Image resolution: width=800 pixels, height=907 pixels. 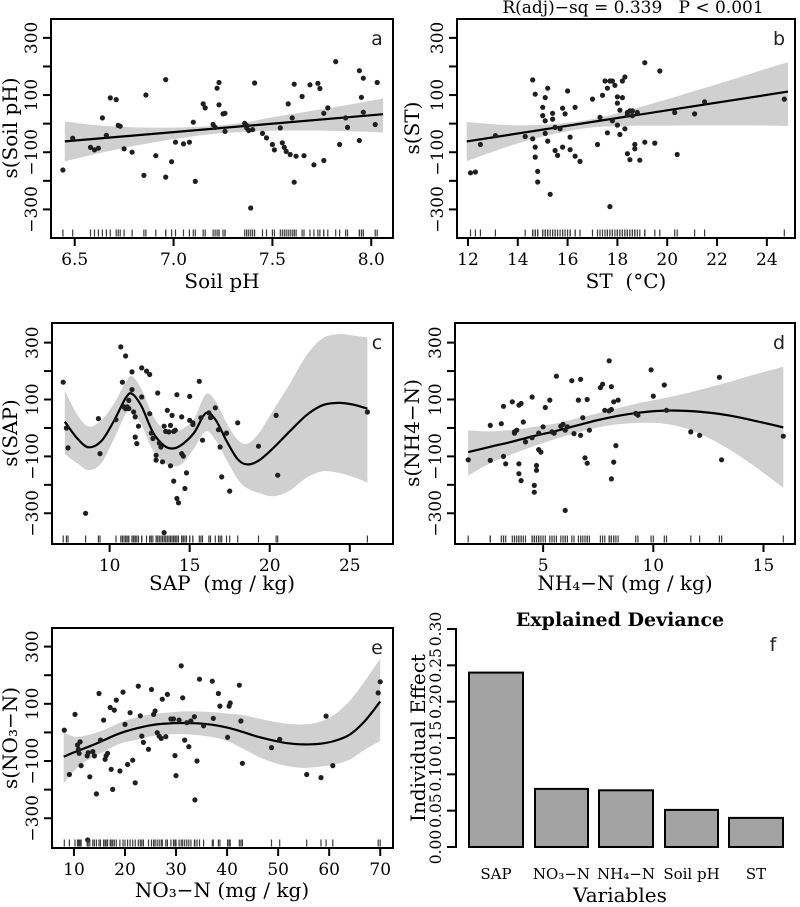 What do you see at coordinates (216, 415) in the screenshot?
I see `confidence-band` at bounding box center [216, 415].